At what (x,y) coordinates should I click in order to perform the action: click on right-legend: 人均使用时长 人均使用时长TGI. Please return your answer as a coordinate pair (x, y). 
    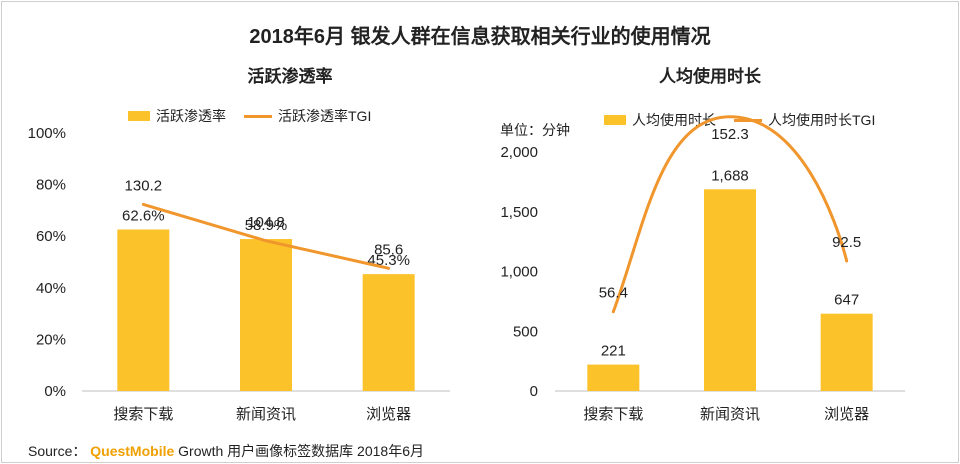
    Looking at the image, I should click on (748, 120).